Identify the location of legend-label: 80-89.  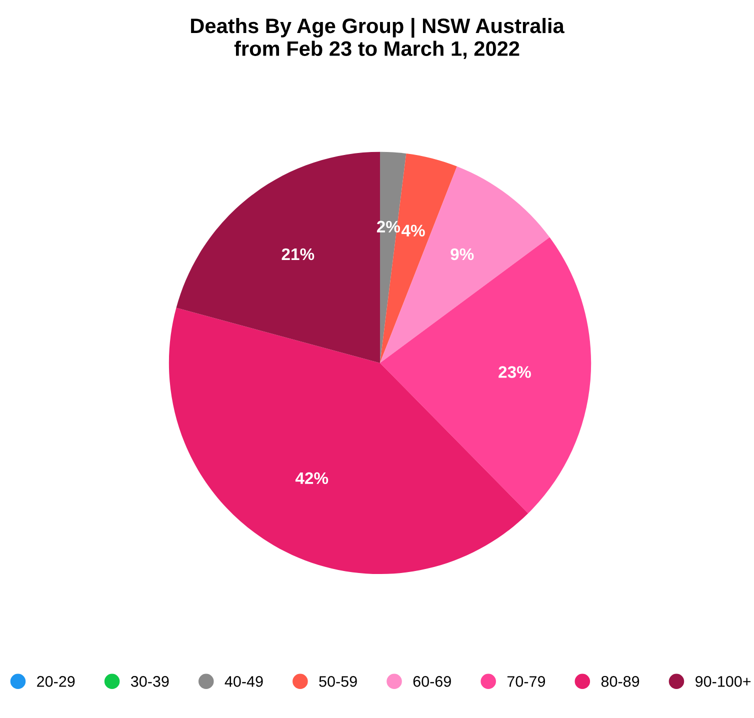
(620, 681).